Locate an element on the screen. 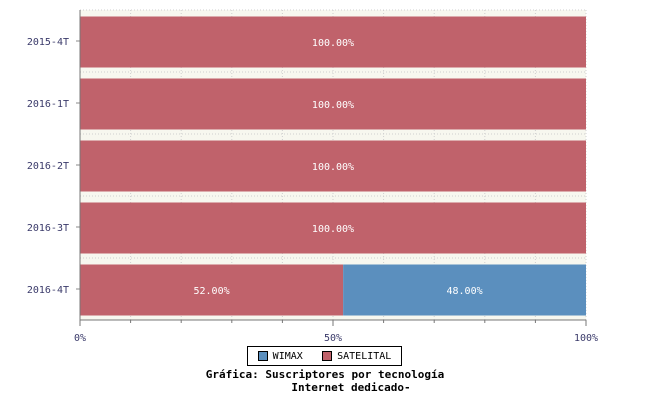  x-tick-label: 50% is located at coordinates (333, 338).